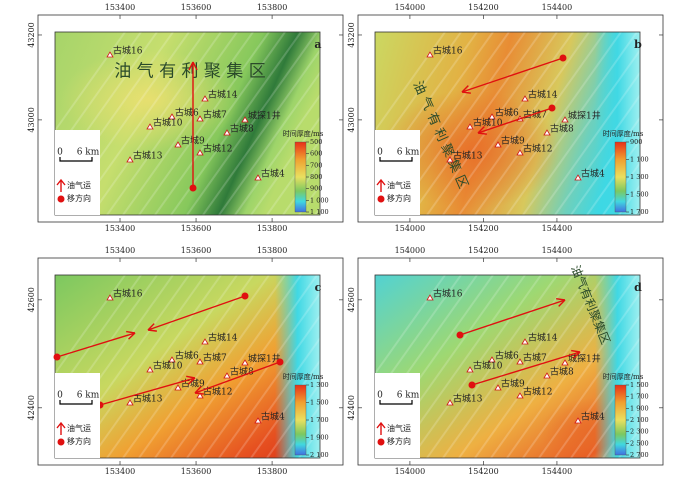 The height and width of the screenshot is (487, 700). Describe the element at coordinates (196, 471) in the screenshot. I see `x-tick-label: 153600` at that location.